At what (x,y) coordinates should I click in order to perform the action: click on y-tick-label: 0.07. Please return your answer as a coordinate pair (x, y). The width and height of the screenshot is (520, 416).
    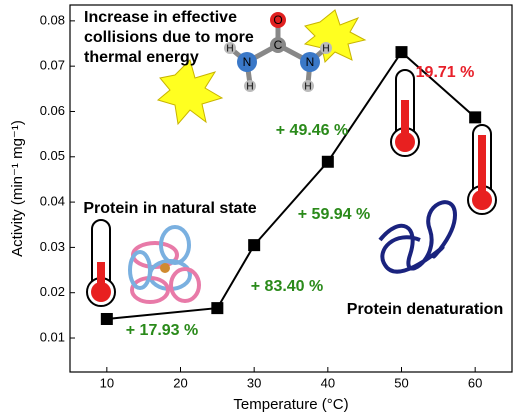
    Looking at the image, I should click on (52, 65).